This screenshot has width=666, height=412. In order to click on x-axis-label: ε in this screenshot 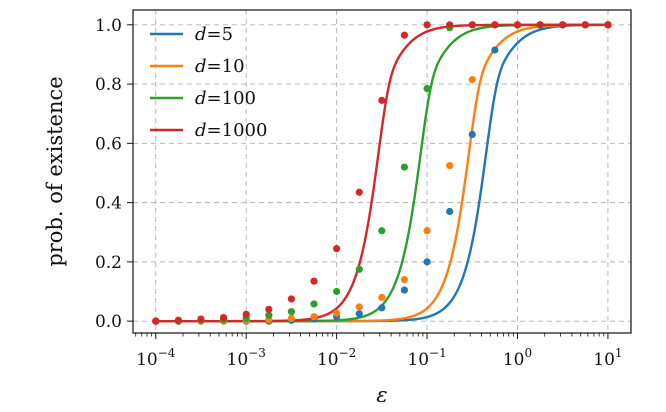, I will do `click(381, 395)`.